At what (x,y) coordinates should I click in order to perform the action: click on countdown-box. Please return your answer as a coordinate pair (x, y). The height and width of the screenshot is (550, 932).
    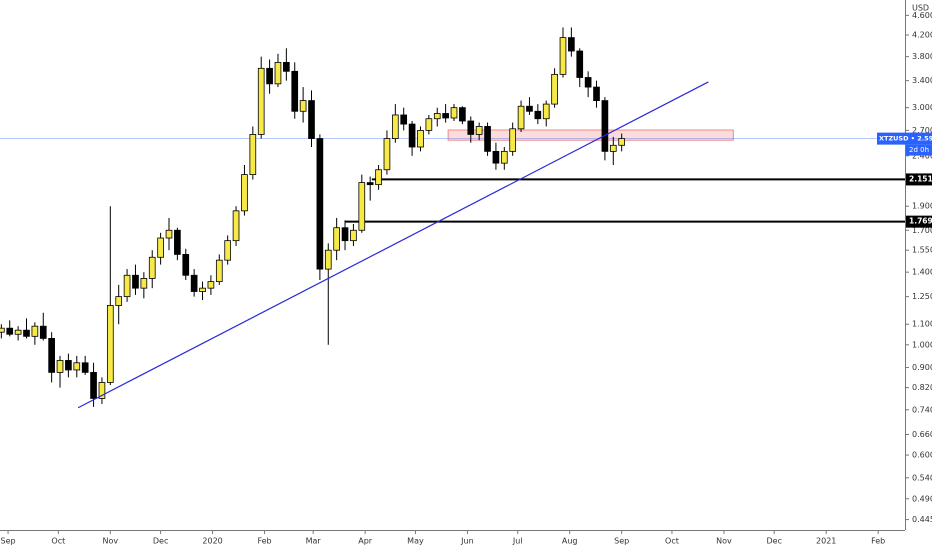
    Looking at the image, I should click on (919, 150).